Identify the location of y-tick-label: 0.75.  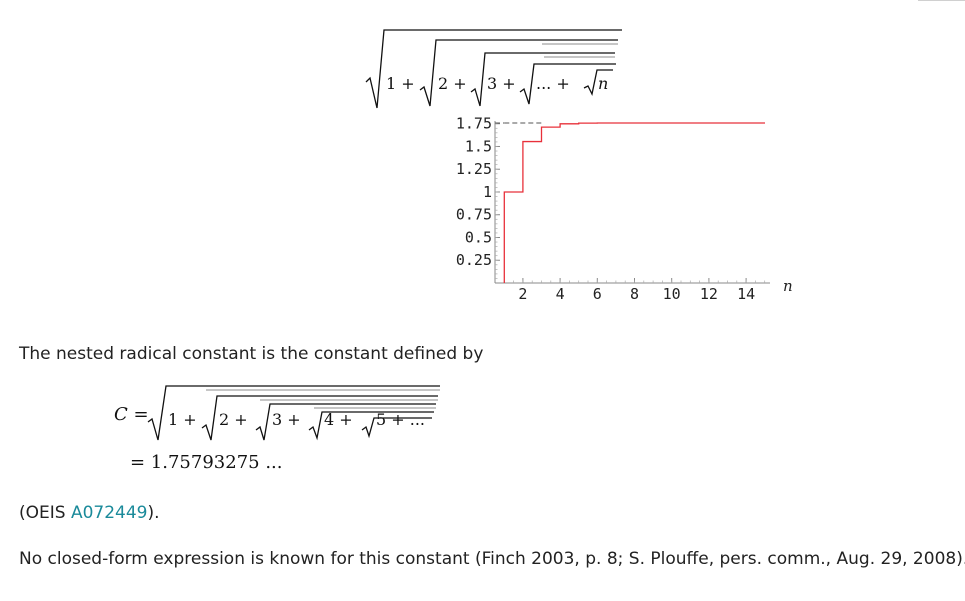
(474, 215).